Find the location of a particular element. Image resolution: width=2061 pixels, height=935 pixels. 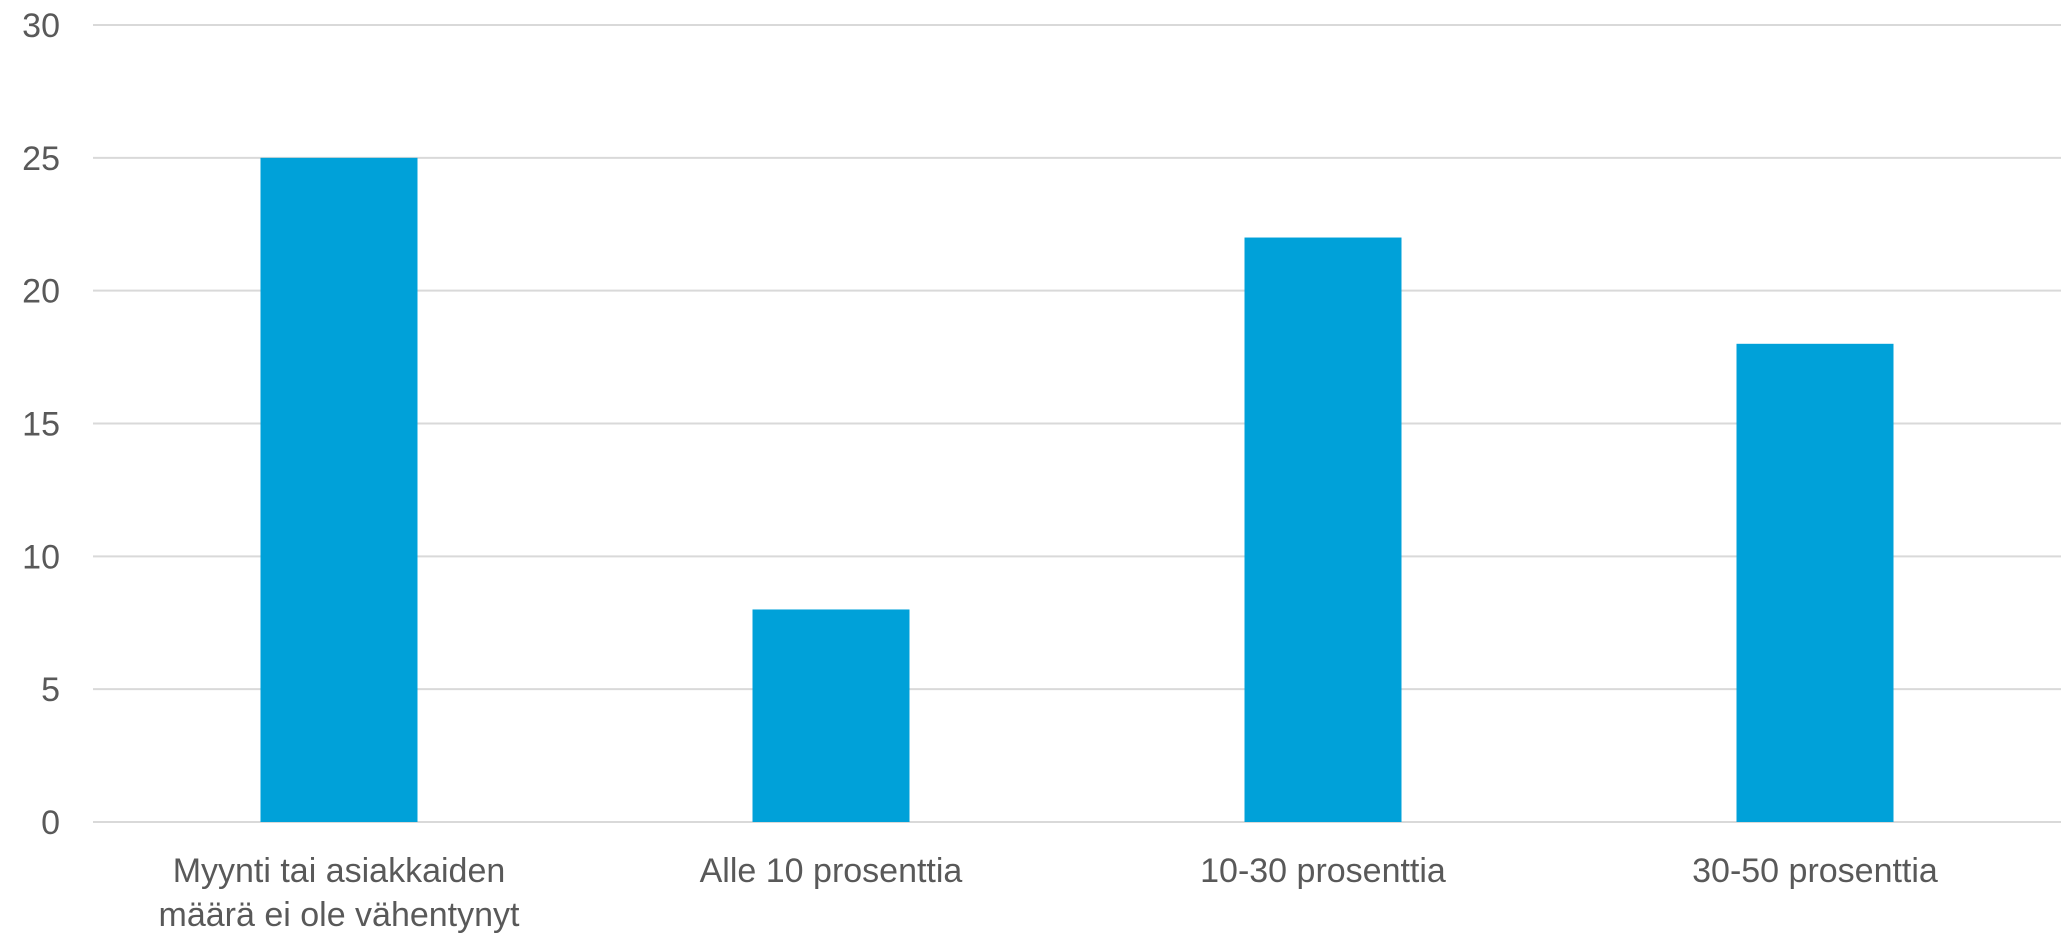

x-category-label-line: 30-50 prosenttia is located at coordinates (1815, 871).